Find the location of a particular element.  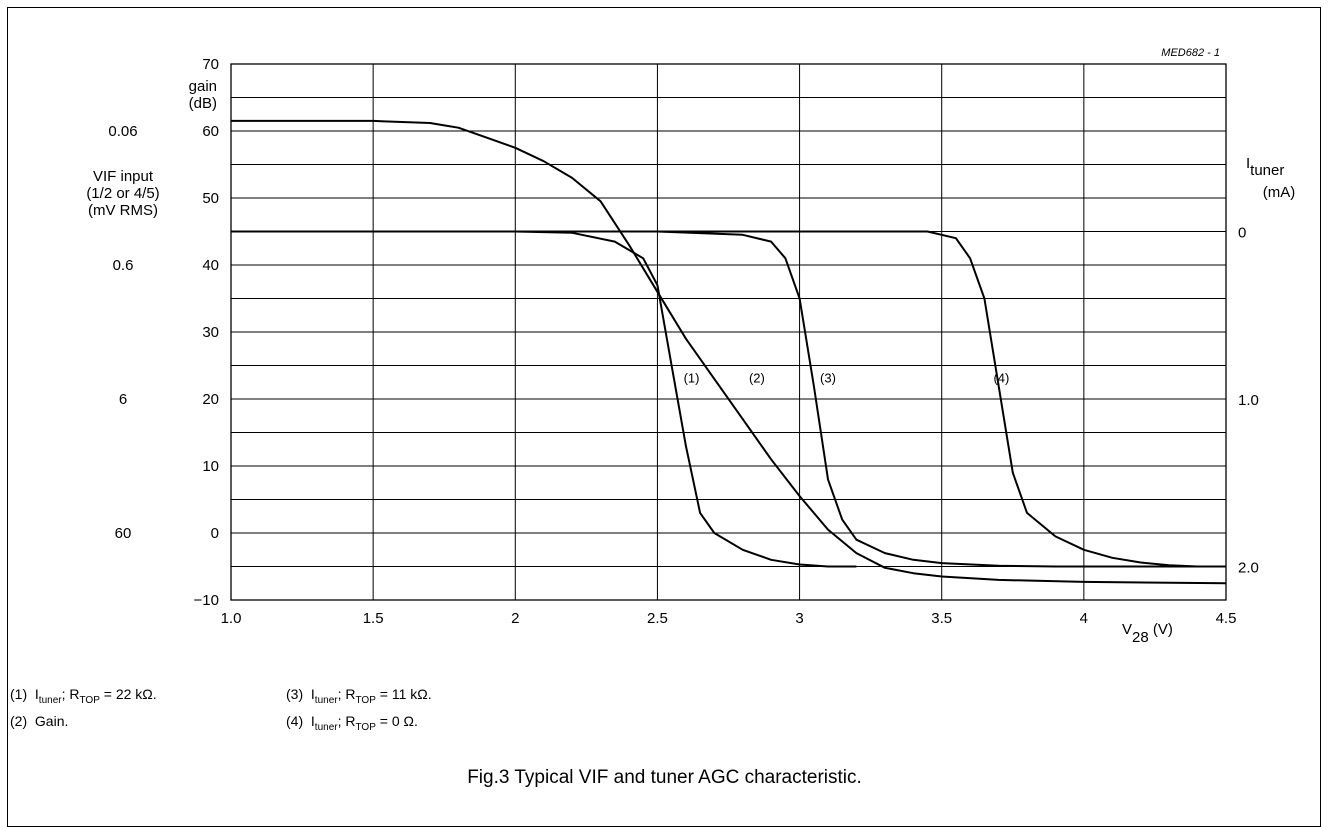

y-tick-label: 10 is located at coordinates (210, 466).